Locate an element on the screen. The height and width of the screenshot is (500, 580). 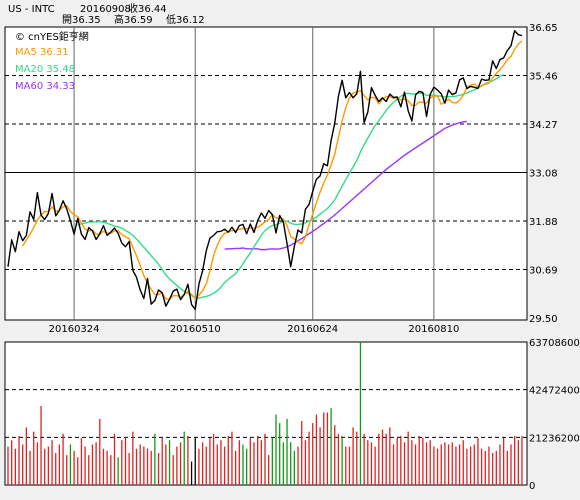
price-y-axis: 36.65 35.46 34.27 33.08 31.88 30.69 29.50 is located at coordinates (543, 174).